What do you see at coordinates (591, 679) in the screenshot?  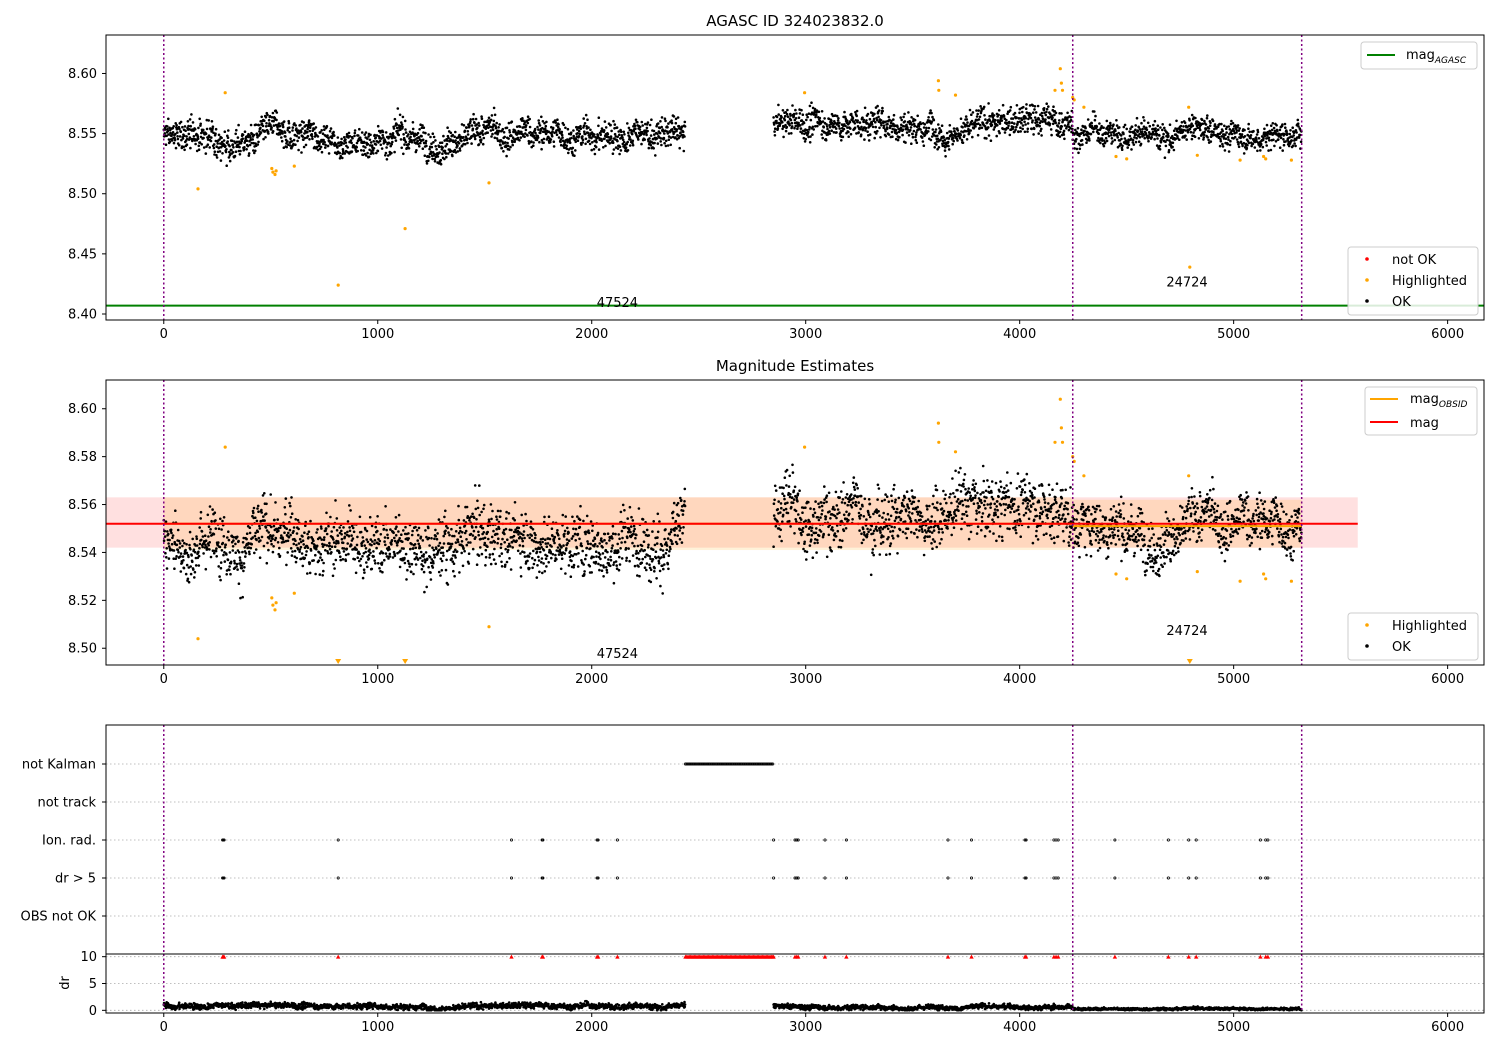 I see `magnitude-xtick-label: 2000` at bounding box center [591, 679].